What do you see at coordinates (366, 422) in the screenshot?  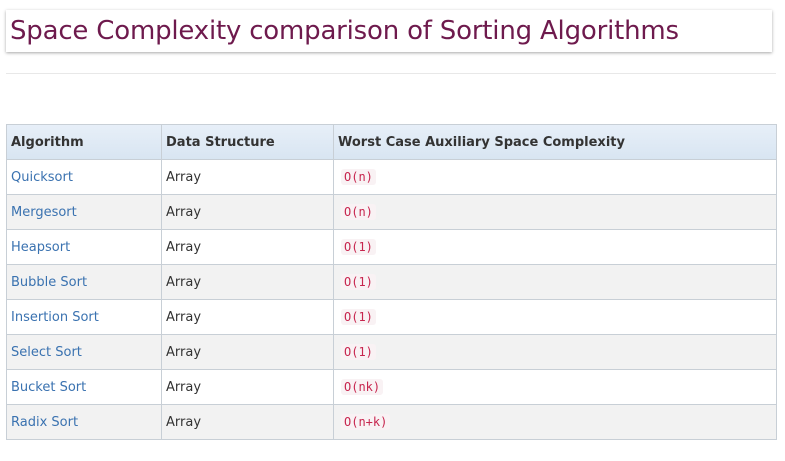 I see `complexity-value: O(n+k)` at bounding box center [366, 422].